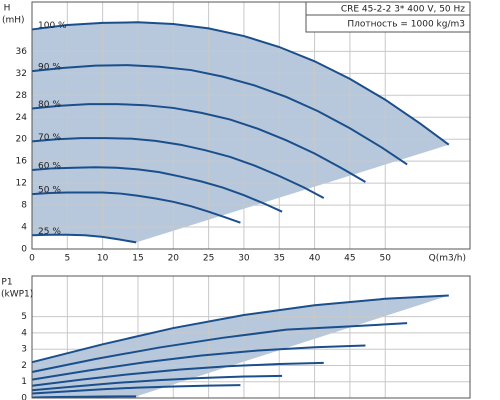 This screenshot has height=400, width=500. Describe the element at coordinates (315, 259) in the screenshot. I see `x-tick-label: 40` at that location.